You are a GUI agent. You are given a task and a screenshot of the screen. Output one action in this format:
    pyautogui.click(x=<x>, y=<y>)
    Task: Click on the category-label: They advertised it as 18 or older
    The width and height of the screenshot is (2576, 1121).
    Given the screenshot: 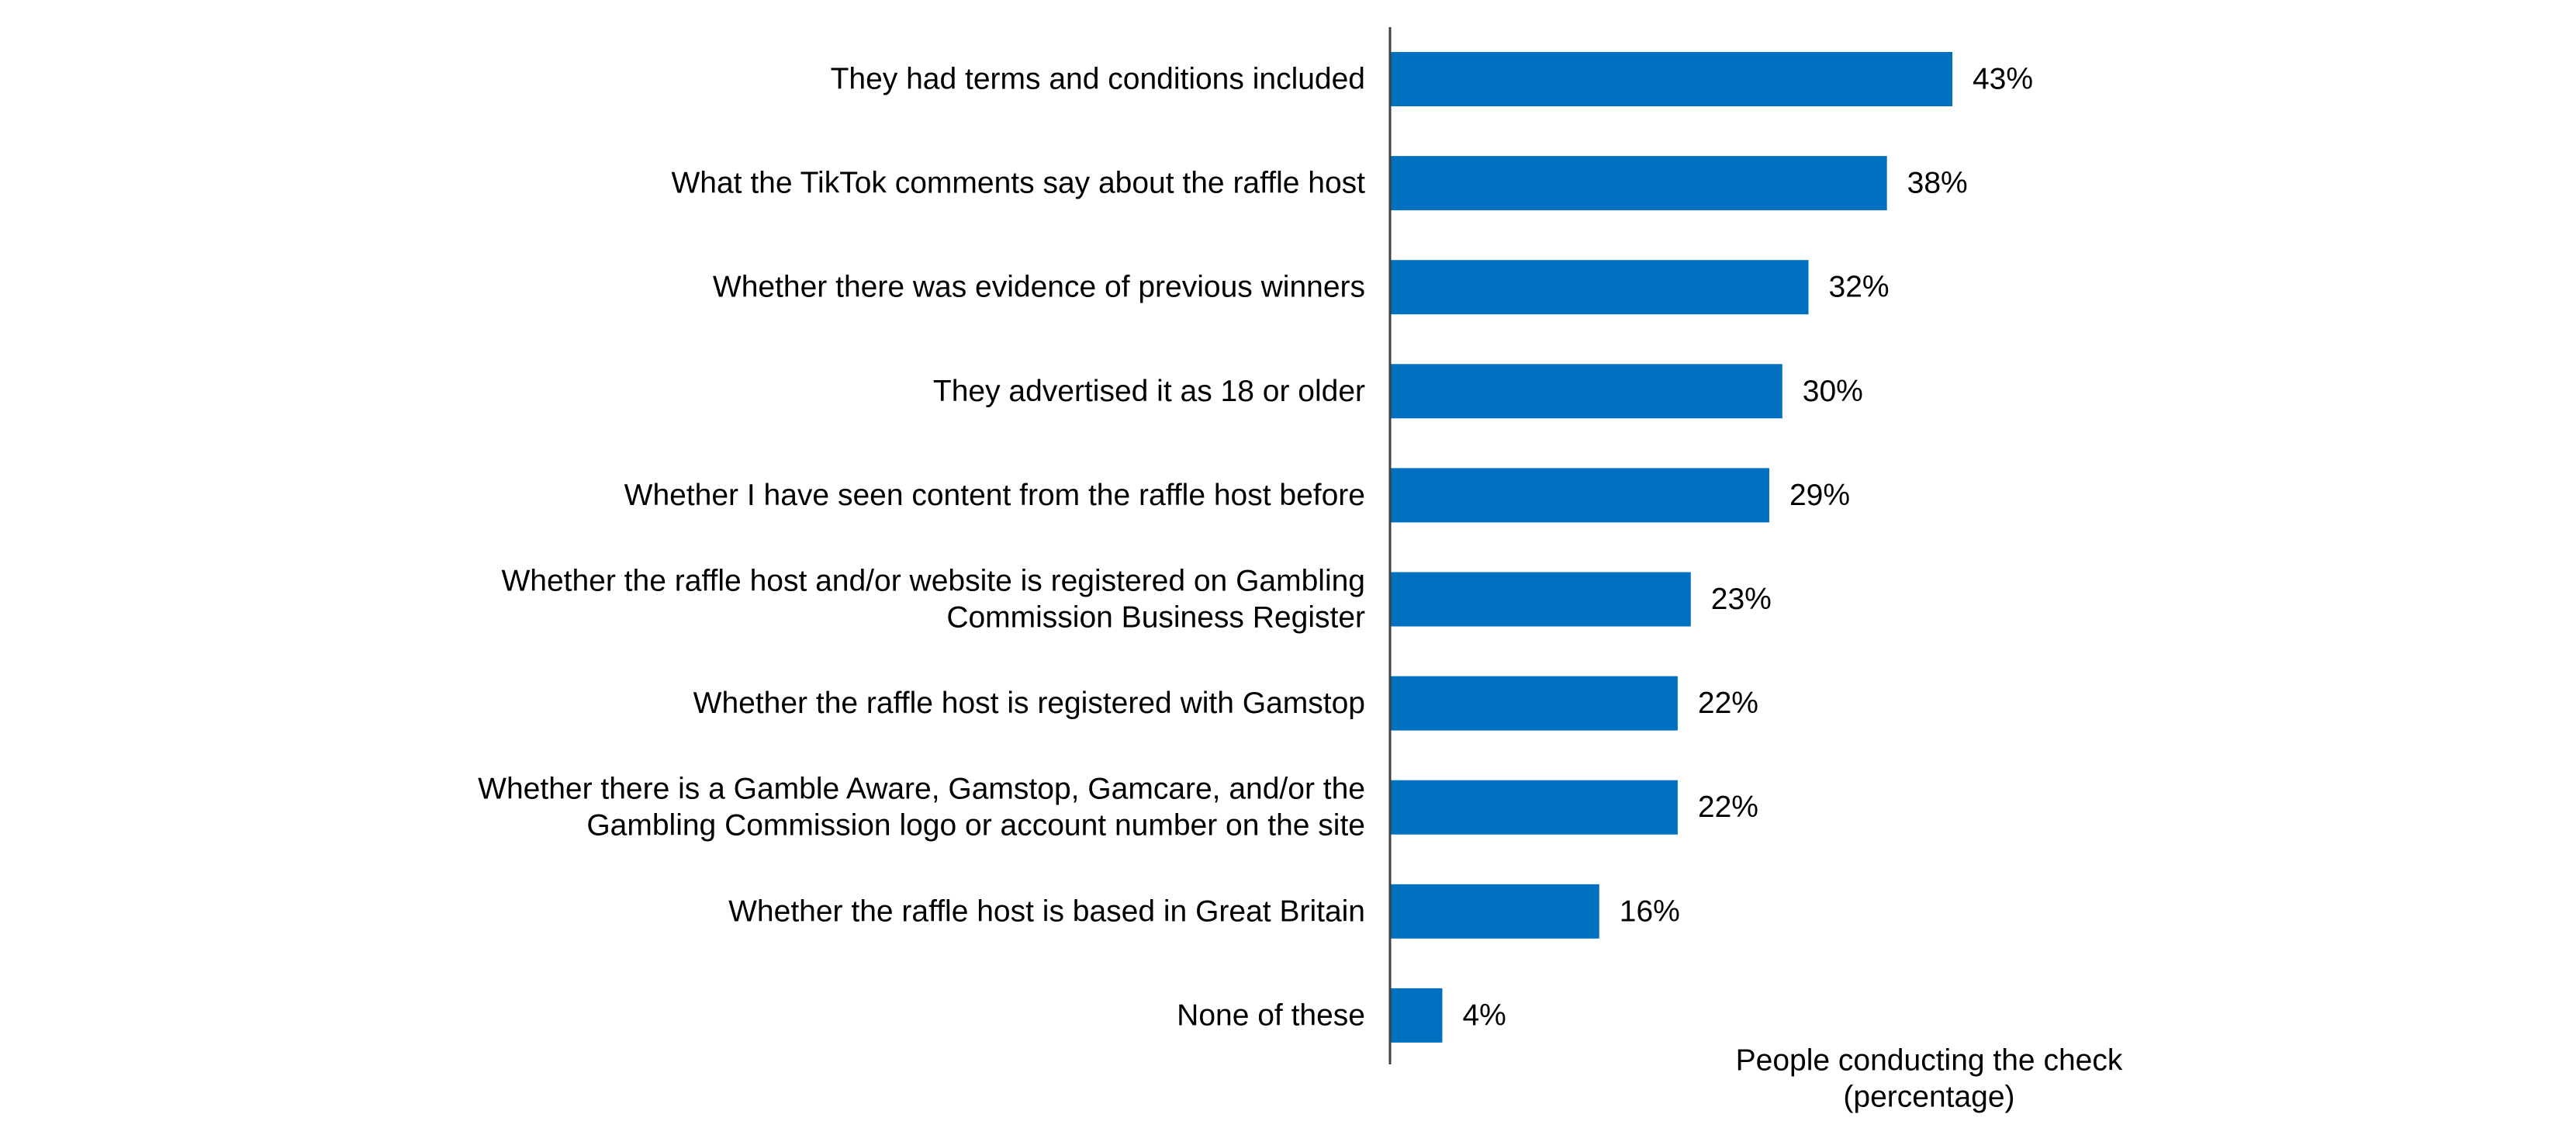 What is the action you would take?
    pyautogui.click(x=1149, y=391)
    